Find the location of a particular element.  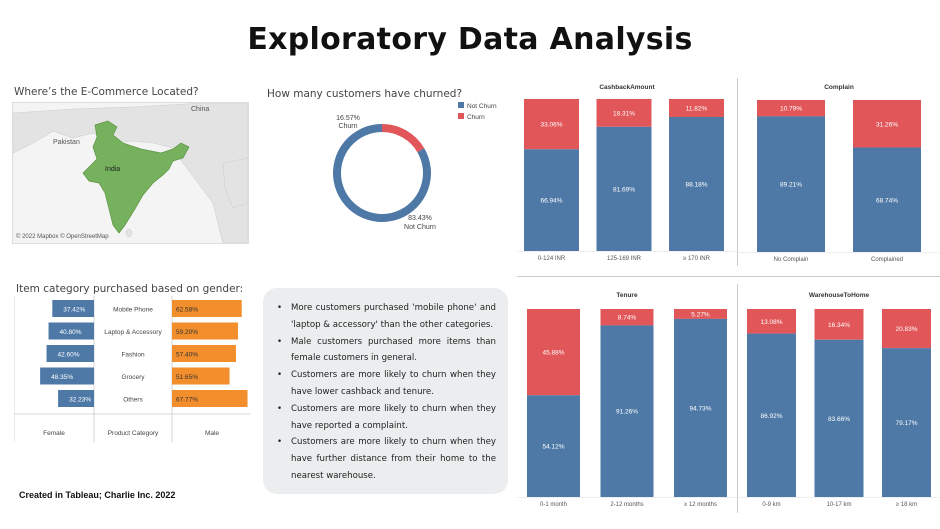

donut-label-churn-value: 16.57% is located at coordinates (348, 118).